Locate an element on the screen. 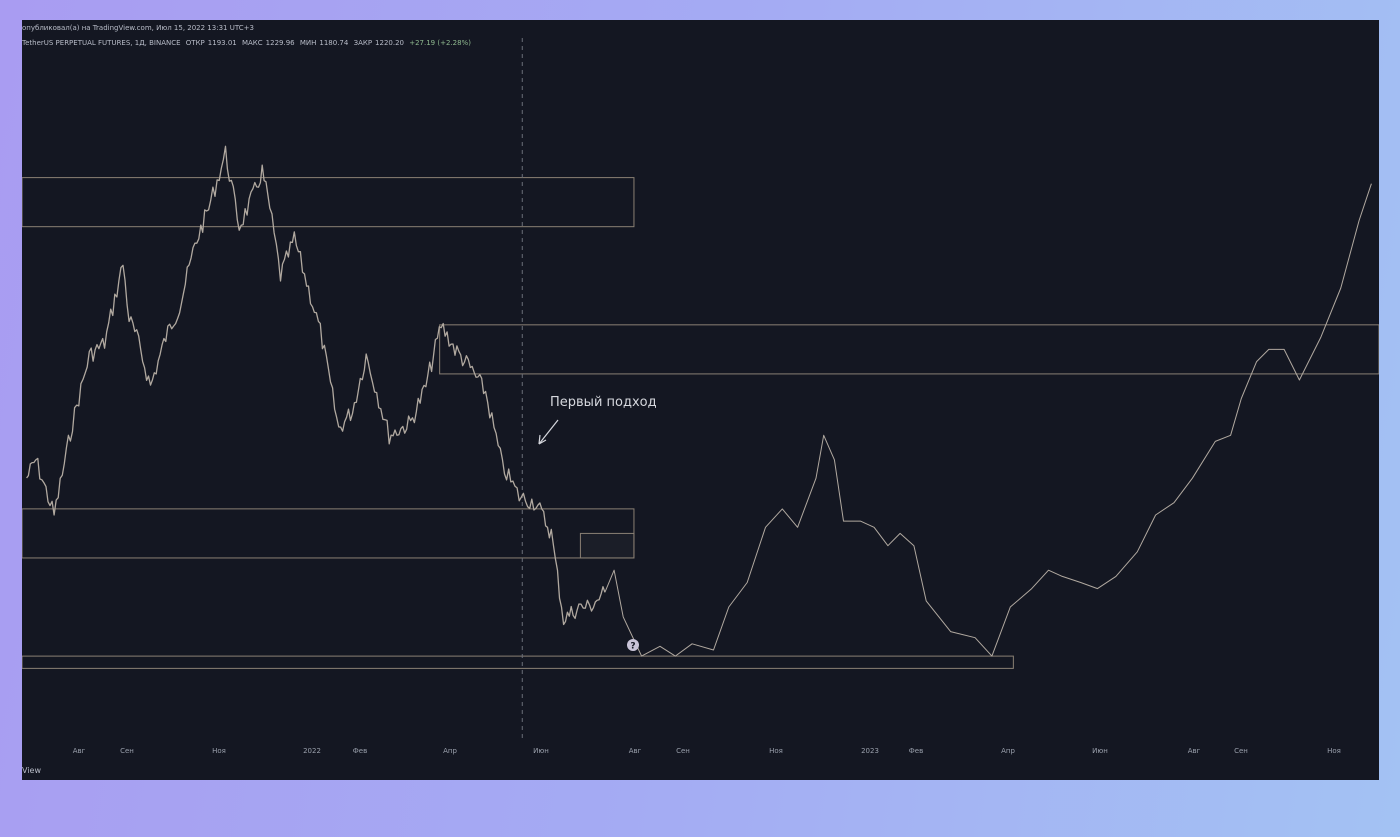  open-label: ОТКР is located at coordinates (195, 43).